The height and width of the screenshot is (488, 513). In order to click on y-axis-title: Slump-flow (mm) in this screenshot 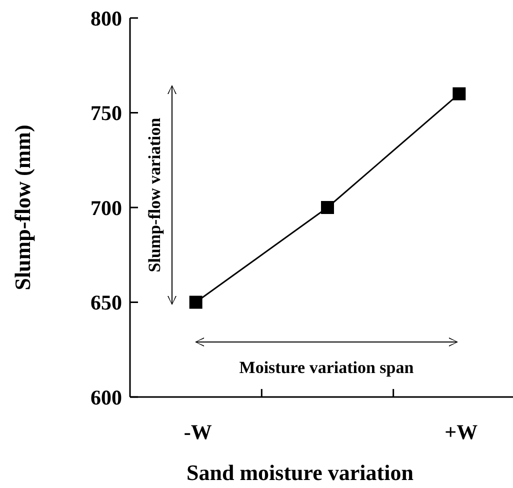, I will do `click(22, 207)`.